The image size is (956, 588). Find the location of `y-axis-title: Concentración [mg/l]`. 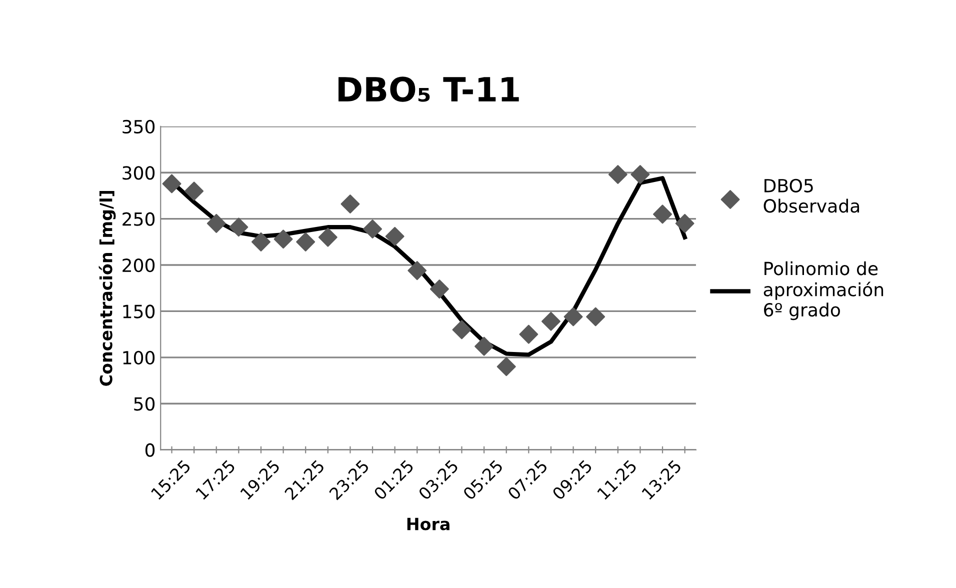

y-axis-title: Concentración [mg/l] is located at coordinates (107, 288).